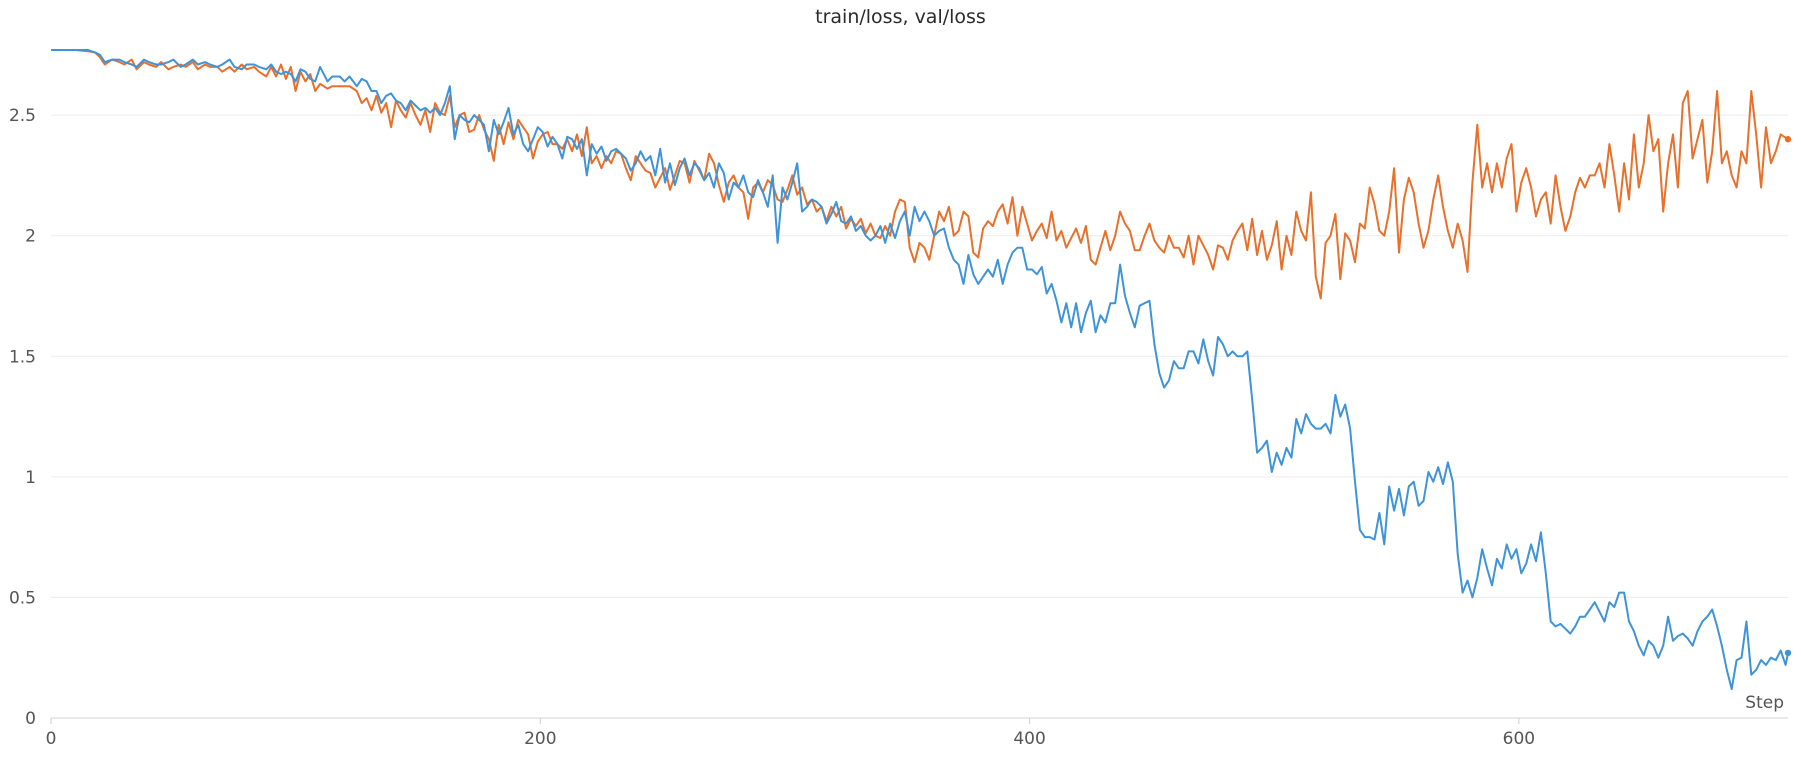  Describe the element at coordinates (51, 739) in the screenshot. I see `x-tick-label: 0` at that location.